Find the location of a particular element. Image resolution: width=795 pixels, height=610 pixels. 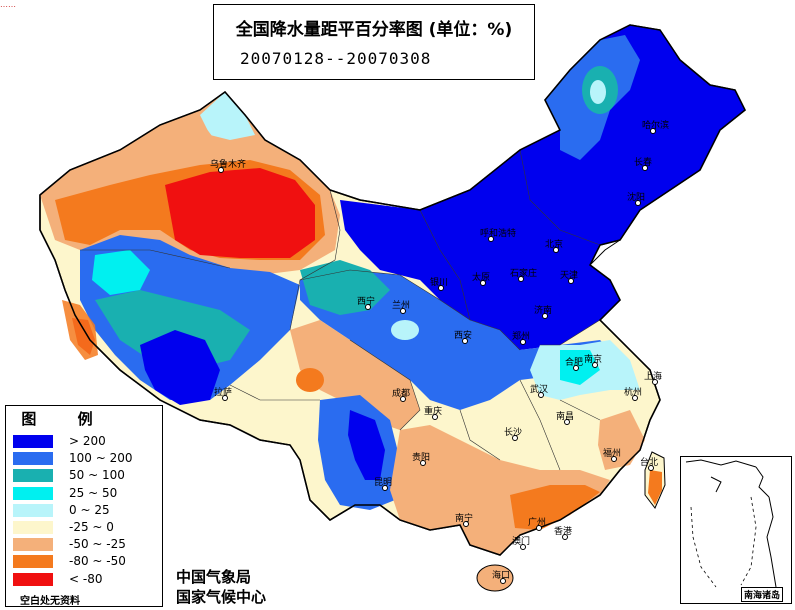

region-tibet-moderate is located at coordinates (172, 330).